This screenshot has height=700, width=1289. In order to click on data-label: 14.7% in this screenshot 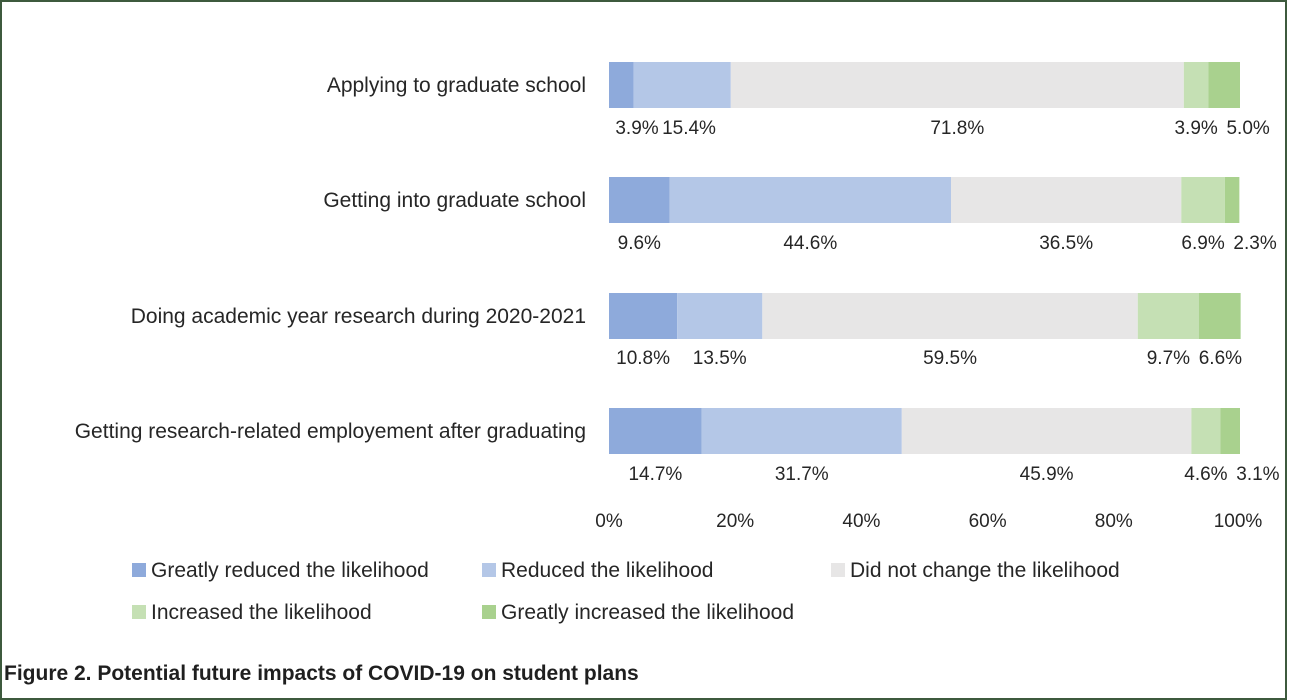, I will do `click(655, 474)`.